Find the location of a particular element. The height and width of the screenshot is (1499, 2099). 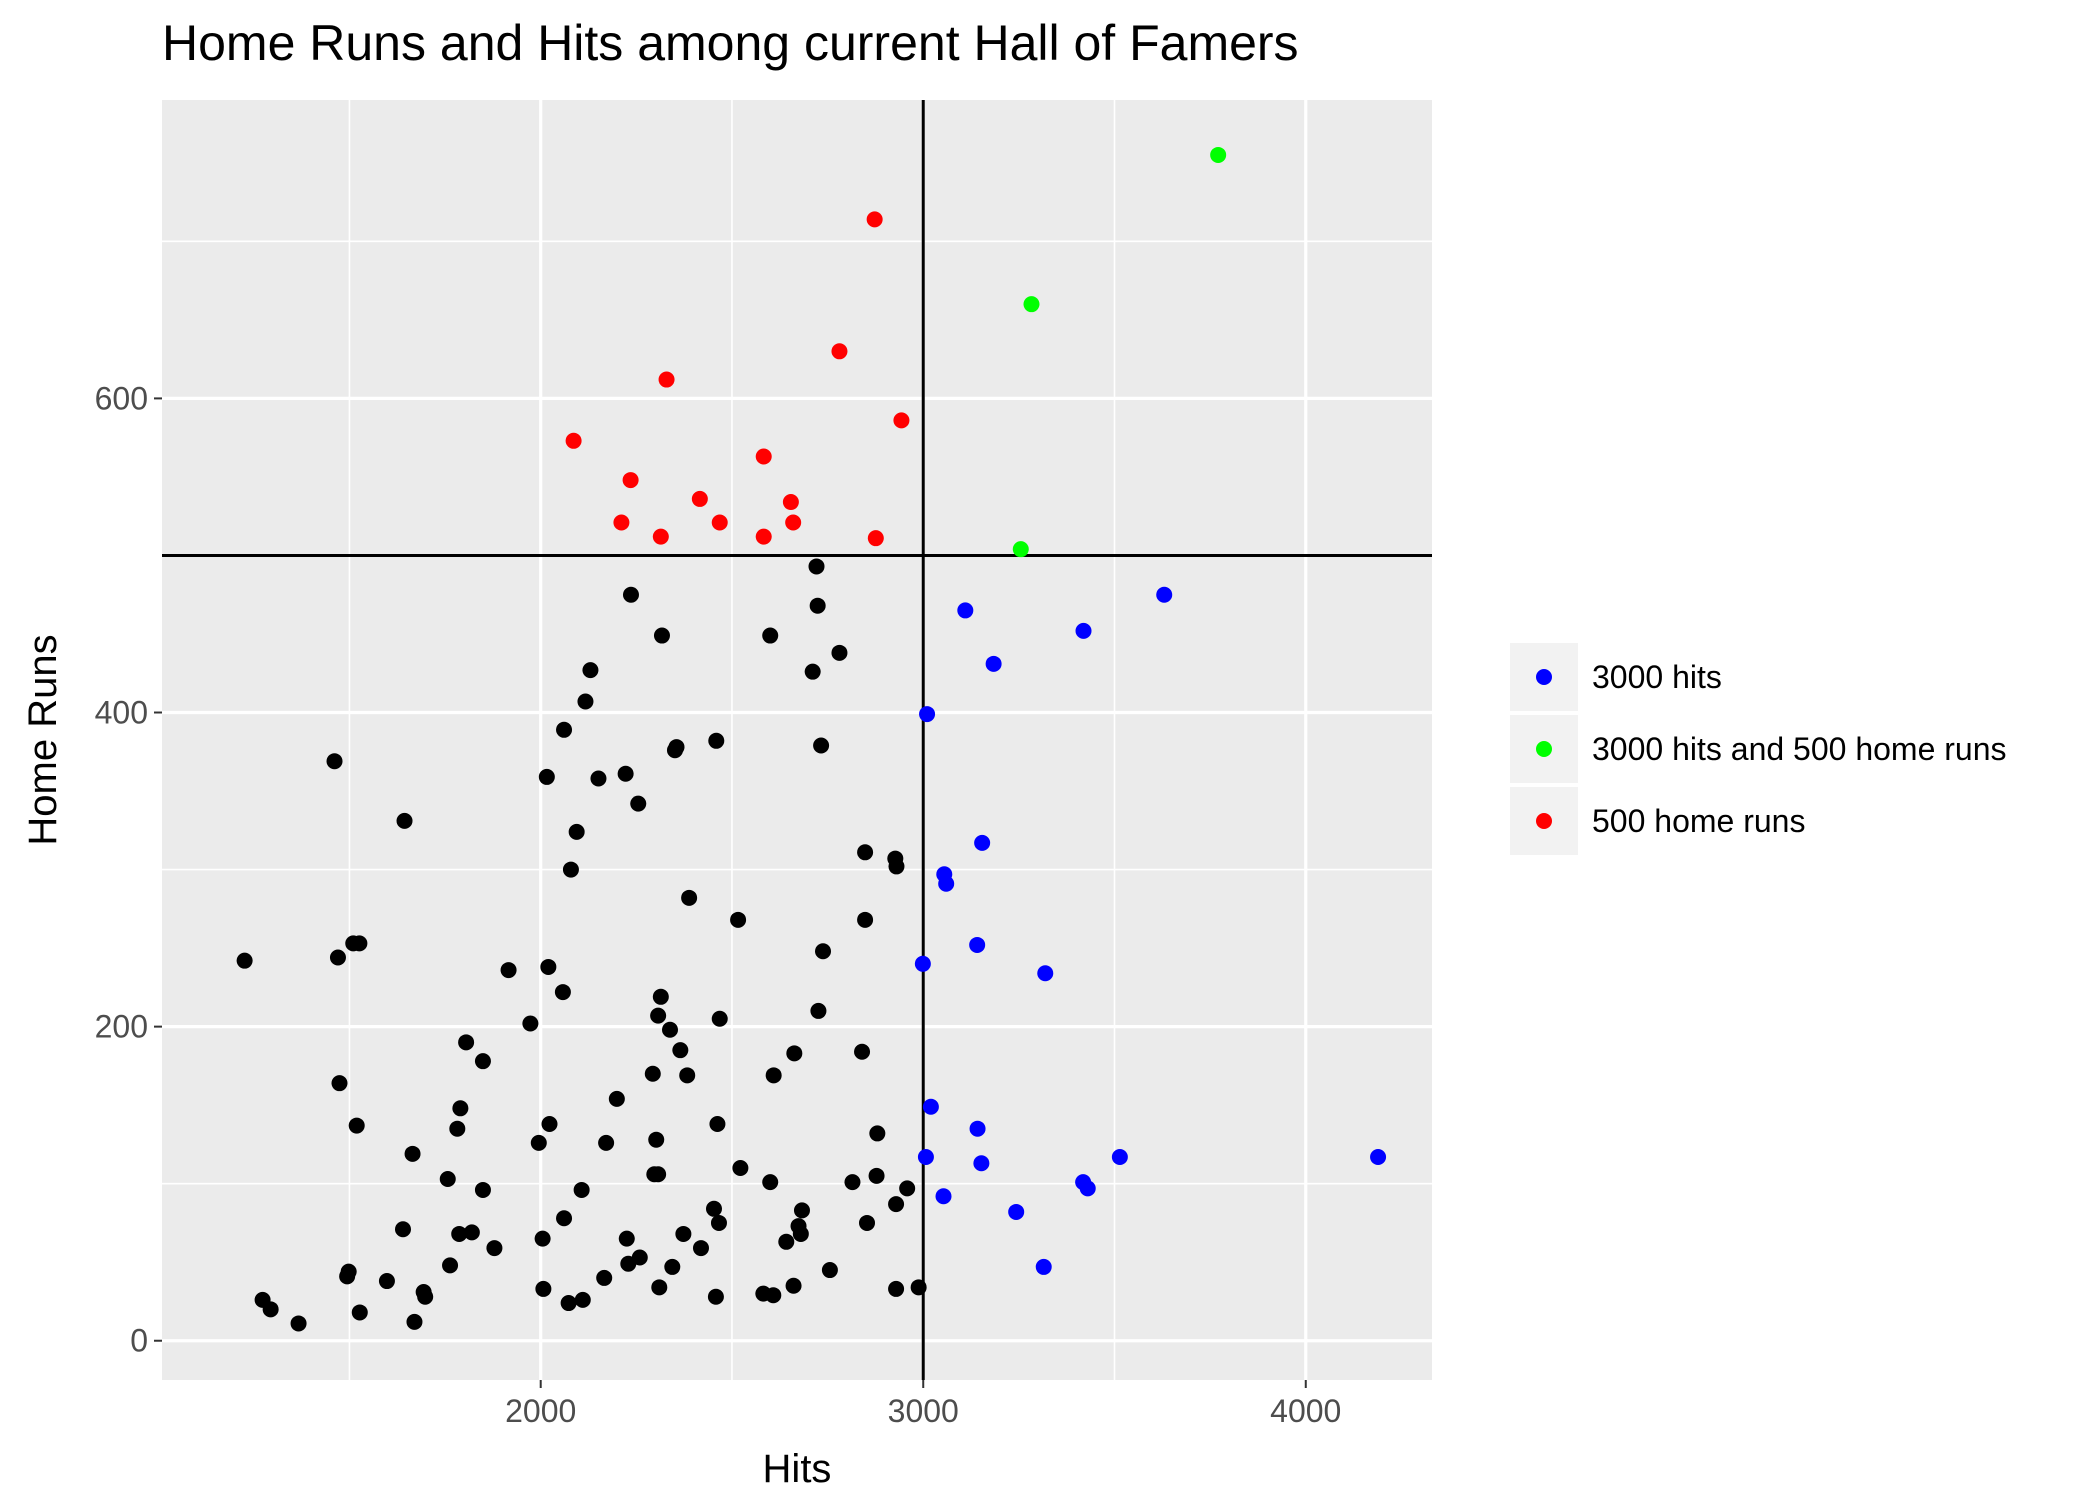

x-tick-label: 4000 is located at coordinates (1305, 1411).